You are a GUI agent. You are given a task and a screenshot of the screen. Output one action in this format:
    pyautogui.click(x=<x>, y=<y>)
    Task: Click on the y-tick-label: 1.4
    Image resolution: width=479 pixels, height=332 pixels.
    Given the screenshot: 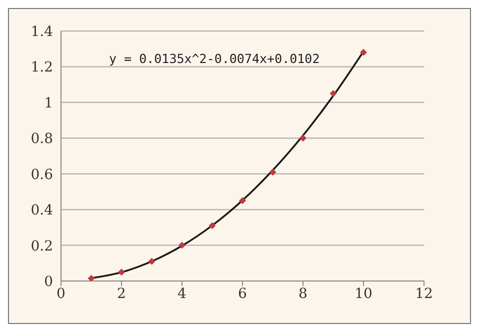 What is the action you would take?
    pyautogui.click(x=42, y=32)
    